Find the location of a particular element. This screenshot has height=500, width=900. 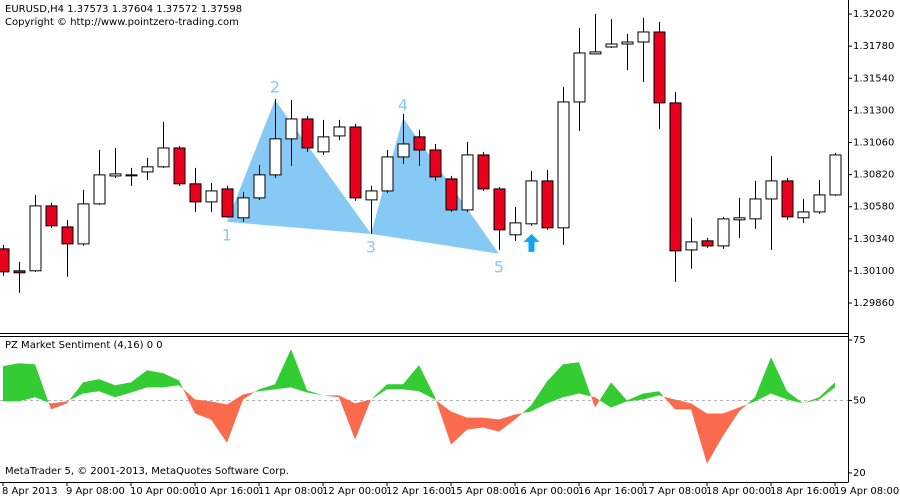

y-tick-label: 1.31780 is located at coordinates (873, 46).